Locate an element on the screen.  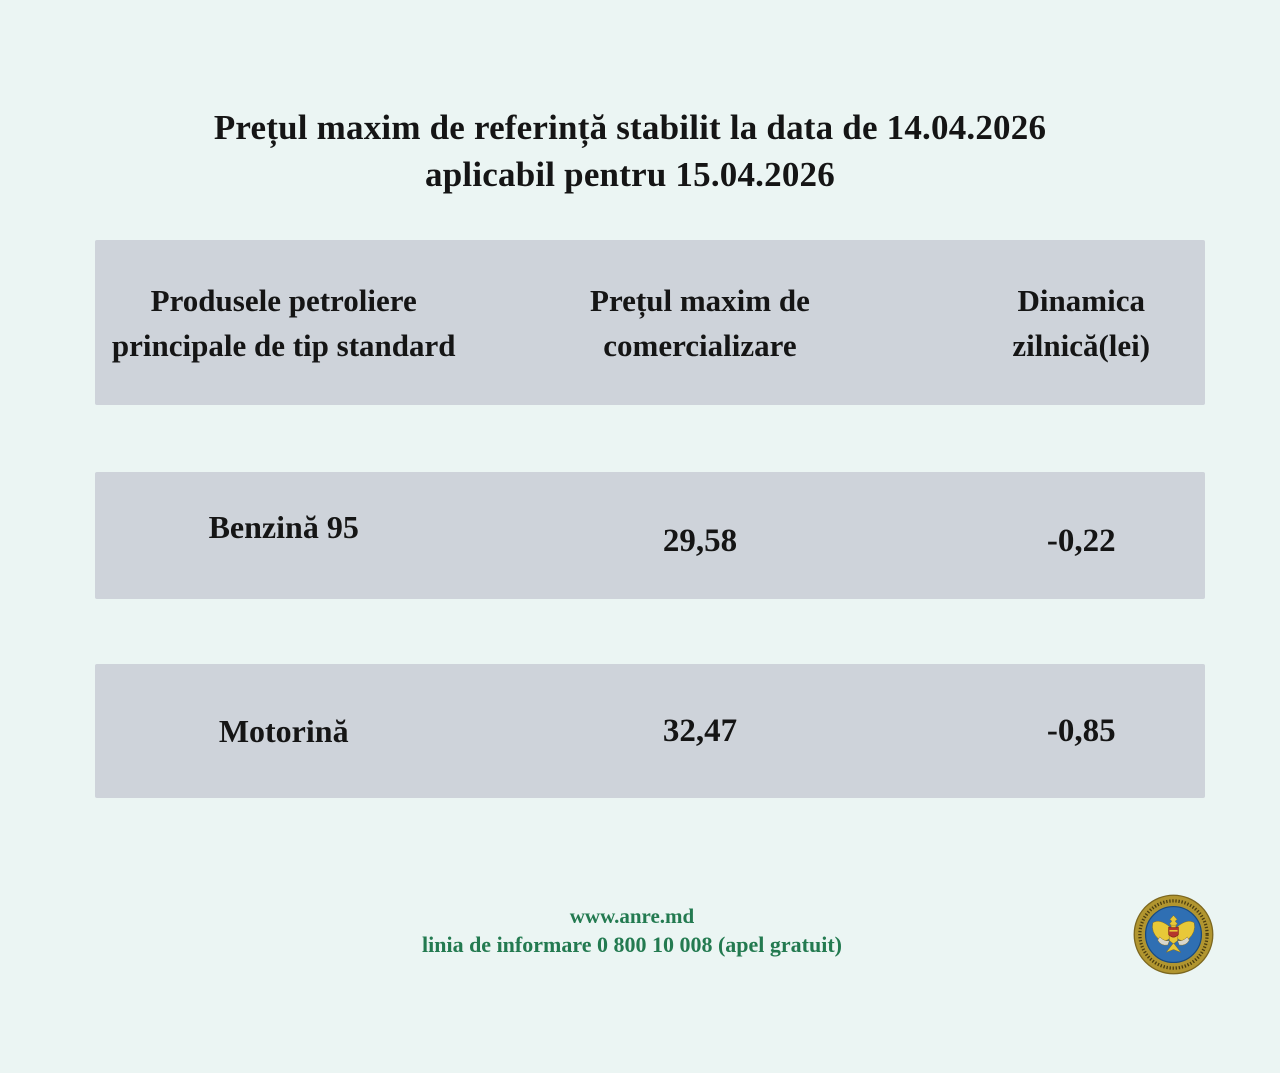
header-max-price-label: Prețul maxim de comercializare is located at coordinates (700, 322).